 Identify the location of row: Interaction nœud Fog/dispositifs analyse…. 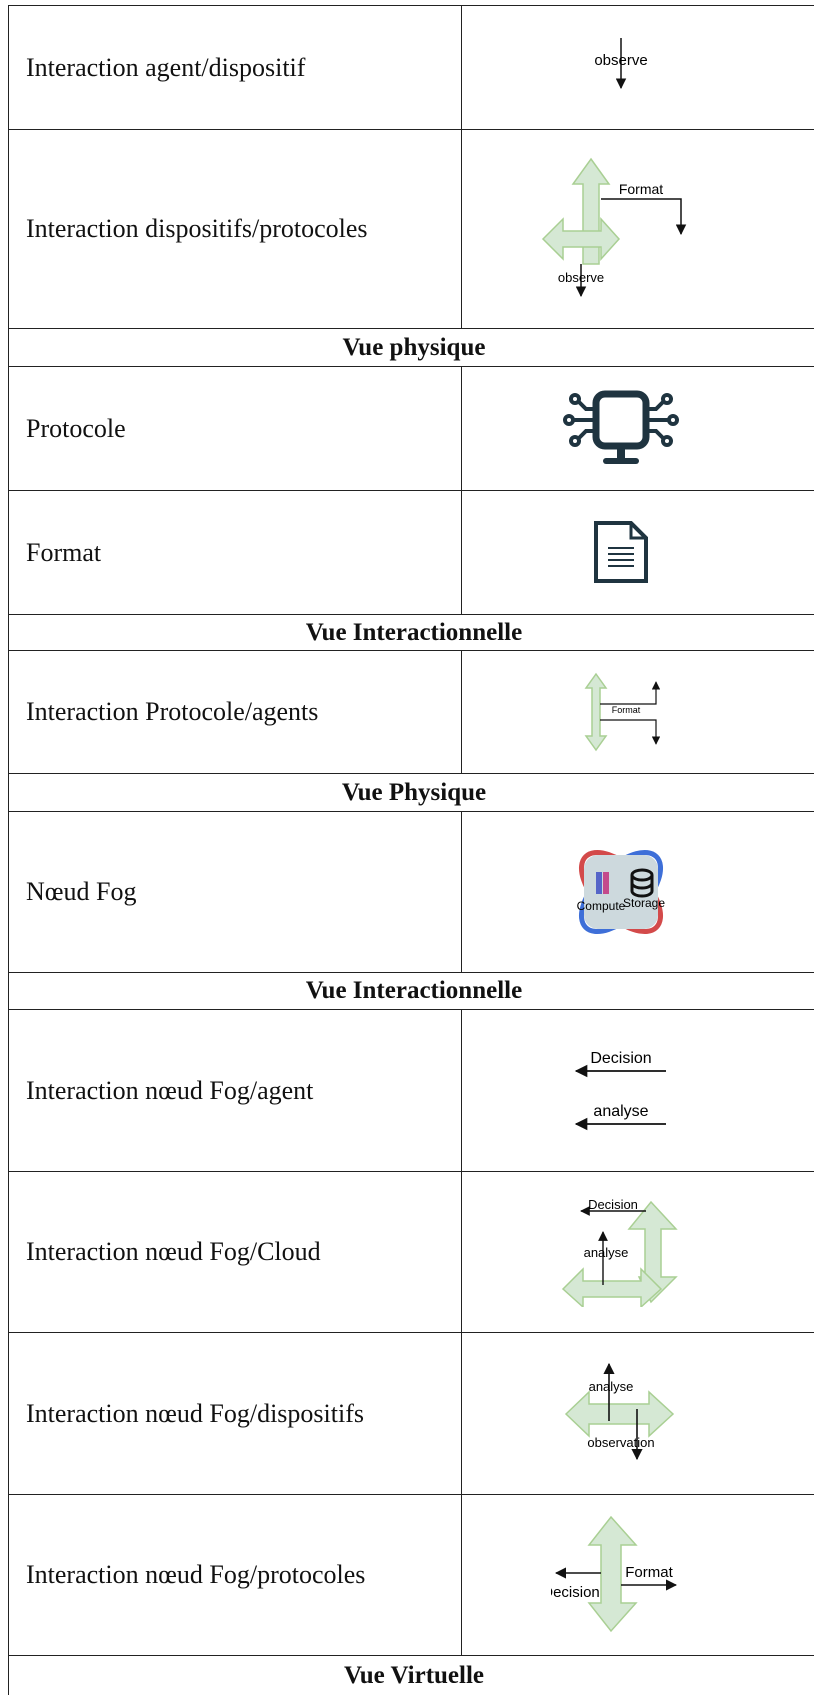
(411, 1413).